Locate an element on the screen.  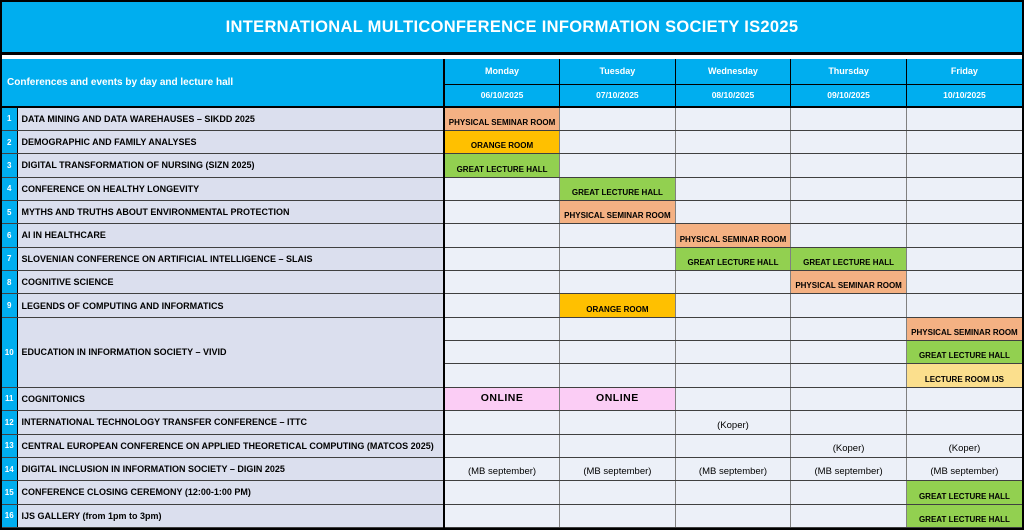
conference-label: IJS GALLERY (from 1pm to 3pm) is located at coordinates (231, 516).